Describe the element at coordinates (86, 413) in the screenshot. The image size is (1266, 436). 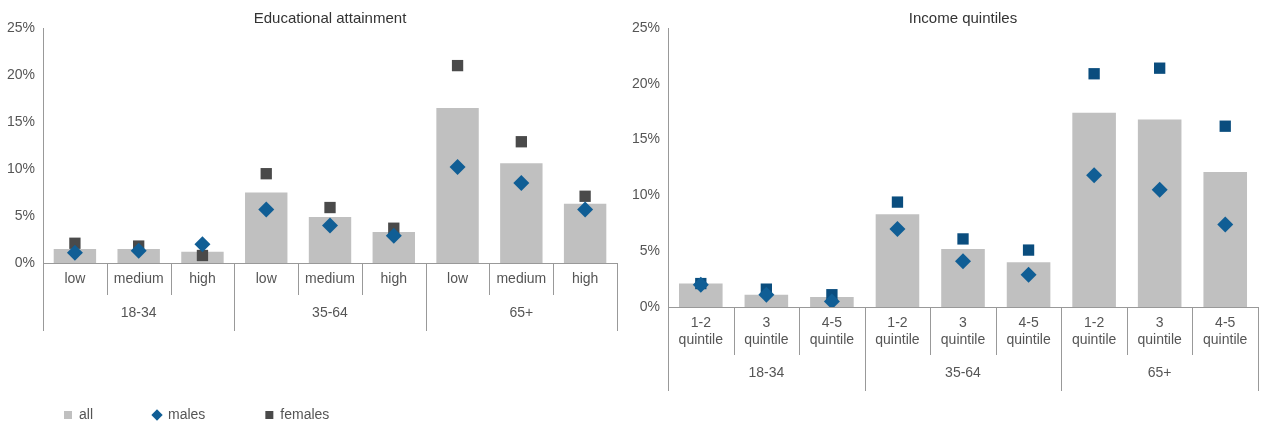
I see `legend-label: all` at that location.